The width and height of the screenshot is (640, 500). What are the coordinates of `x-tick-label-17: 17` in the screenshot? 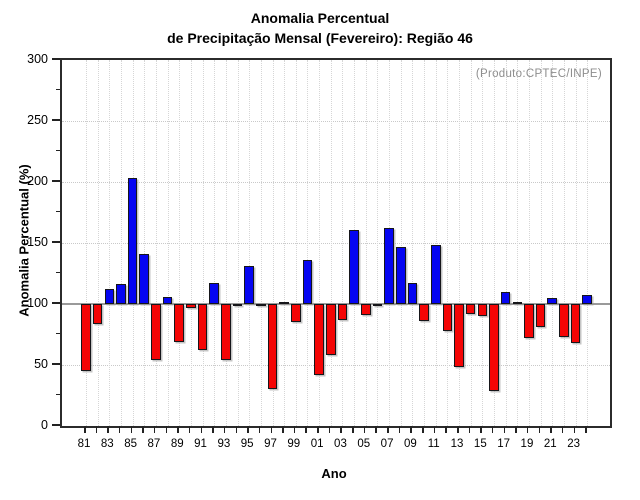 It's located at (504, 444).